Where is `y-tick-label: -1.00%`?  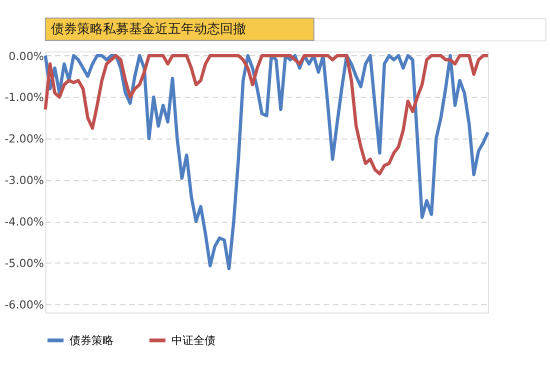
y-tick-label: -1.00% is located at coordinates (24, 97).